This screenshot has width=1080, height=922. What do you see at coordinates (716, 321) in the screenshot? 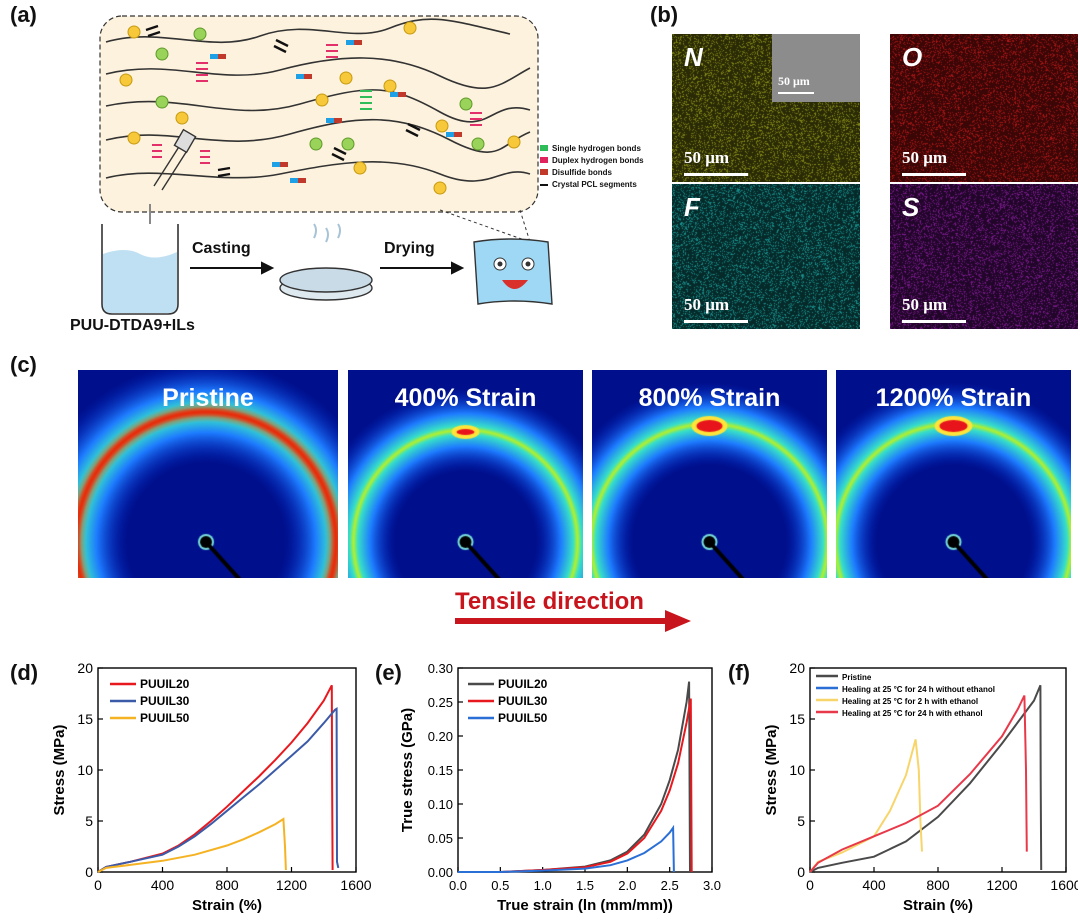
I see `scale-bar-f` at bounding box center [716, 321].